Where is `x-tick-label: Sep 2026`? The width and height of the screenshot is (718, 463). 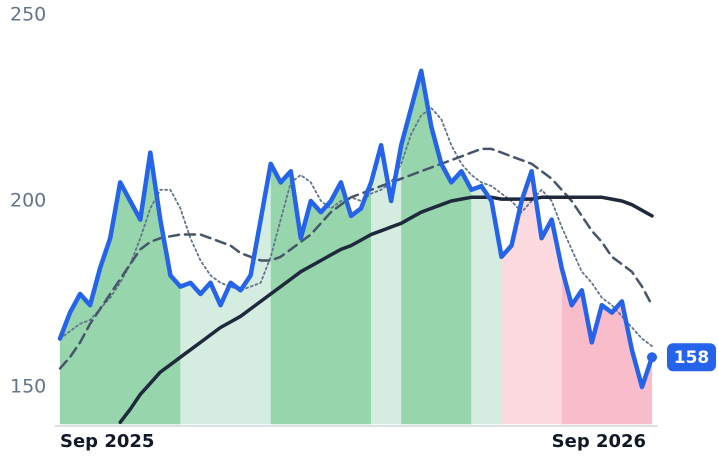
x-tick-label: Sep 2026 is located at coordinates (599, 441).